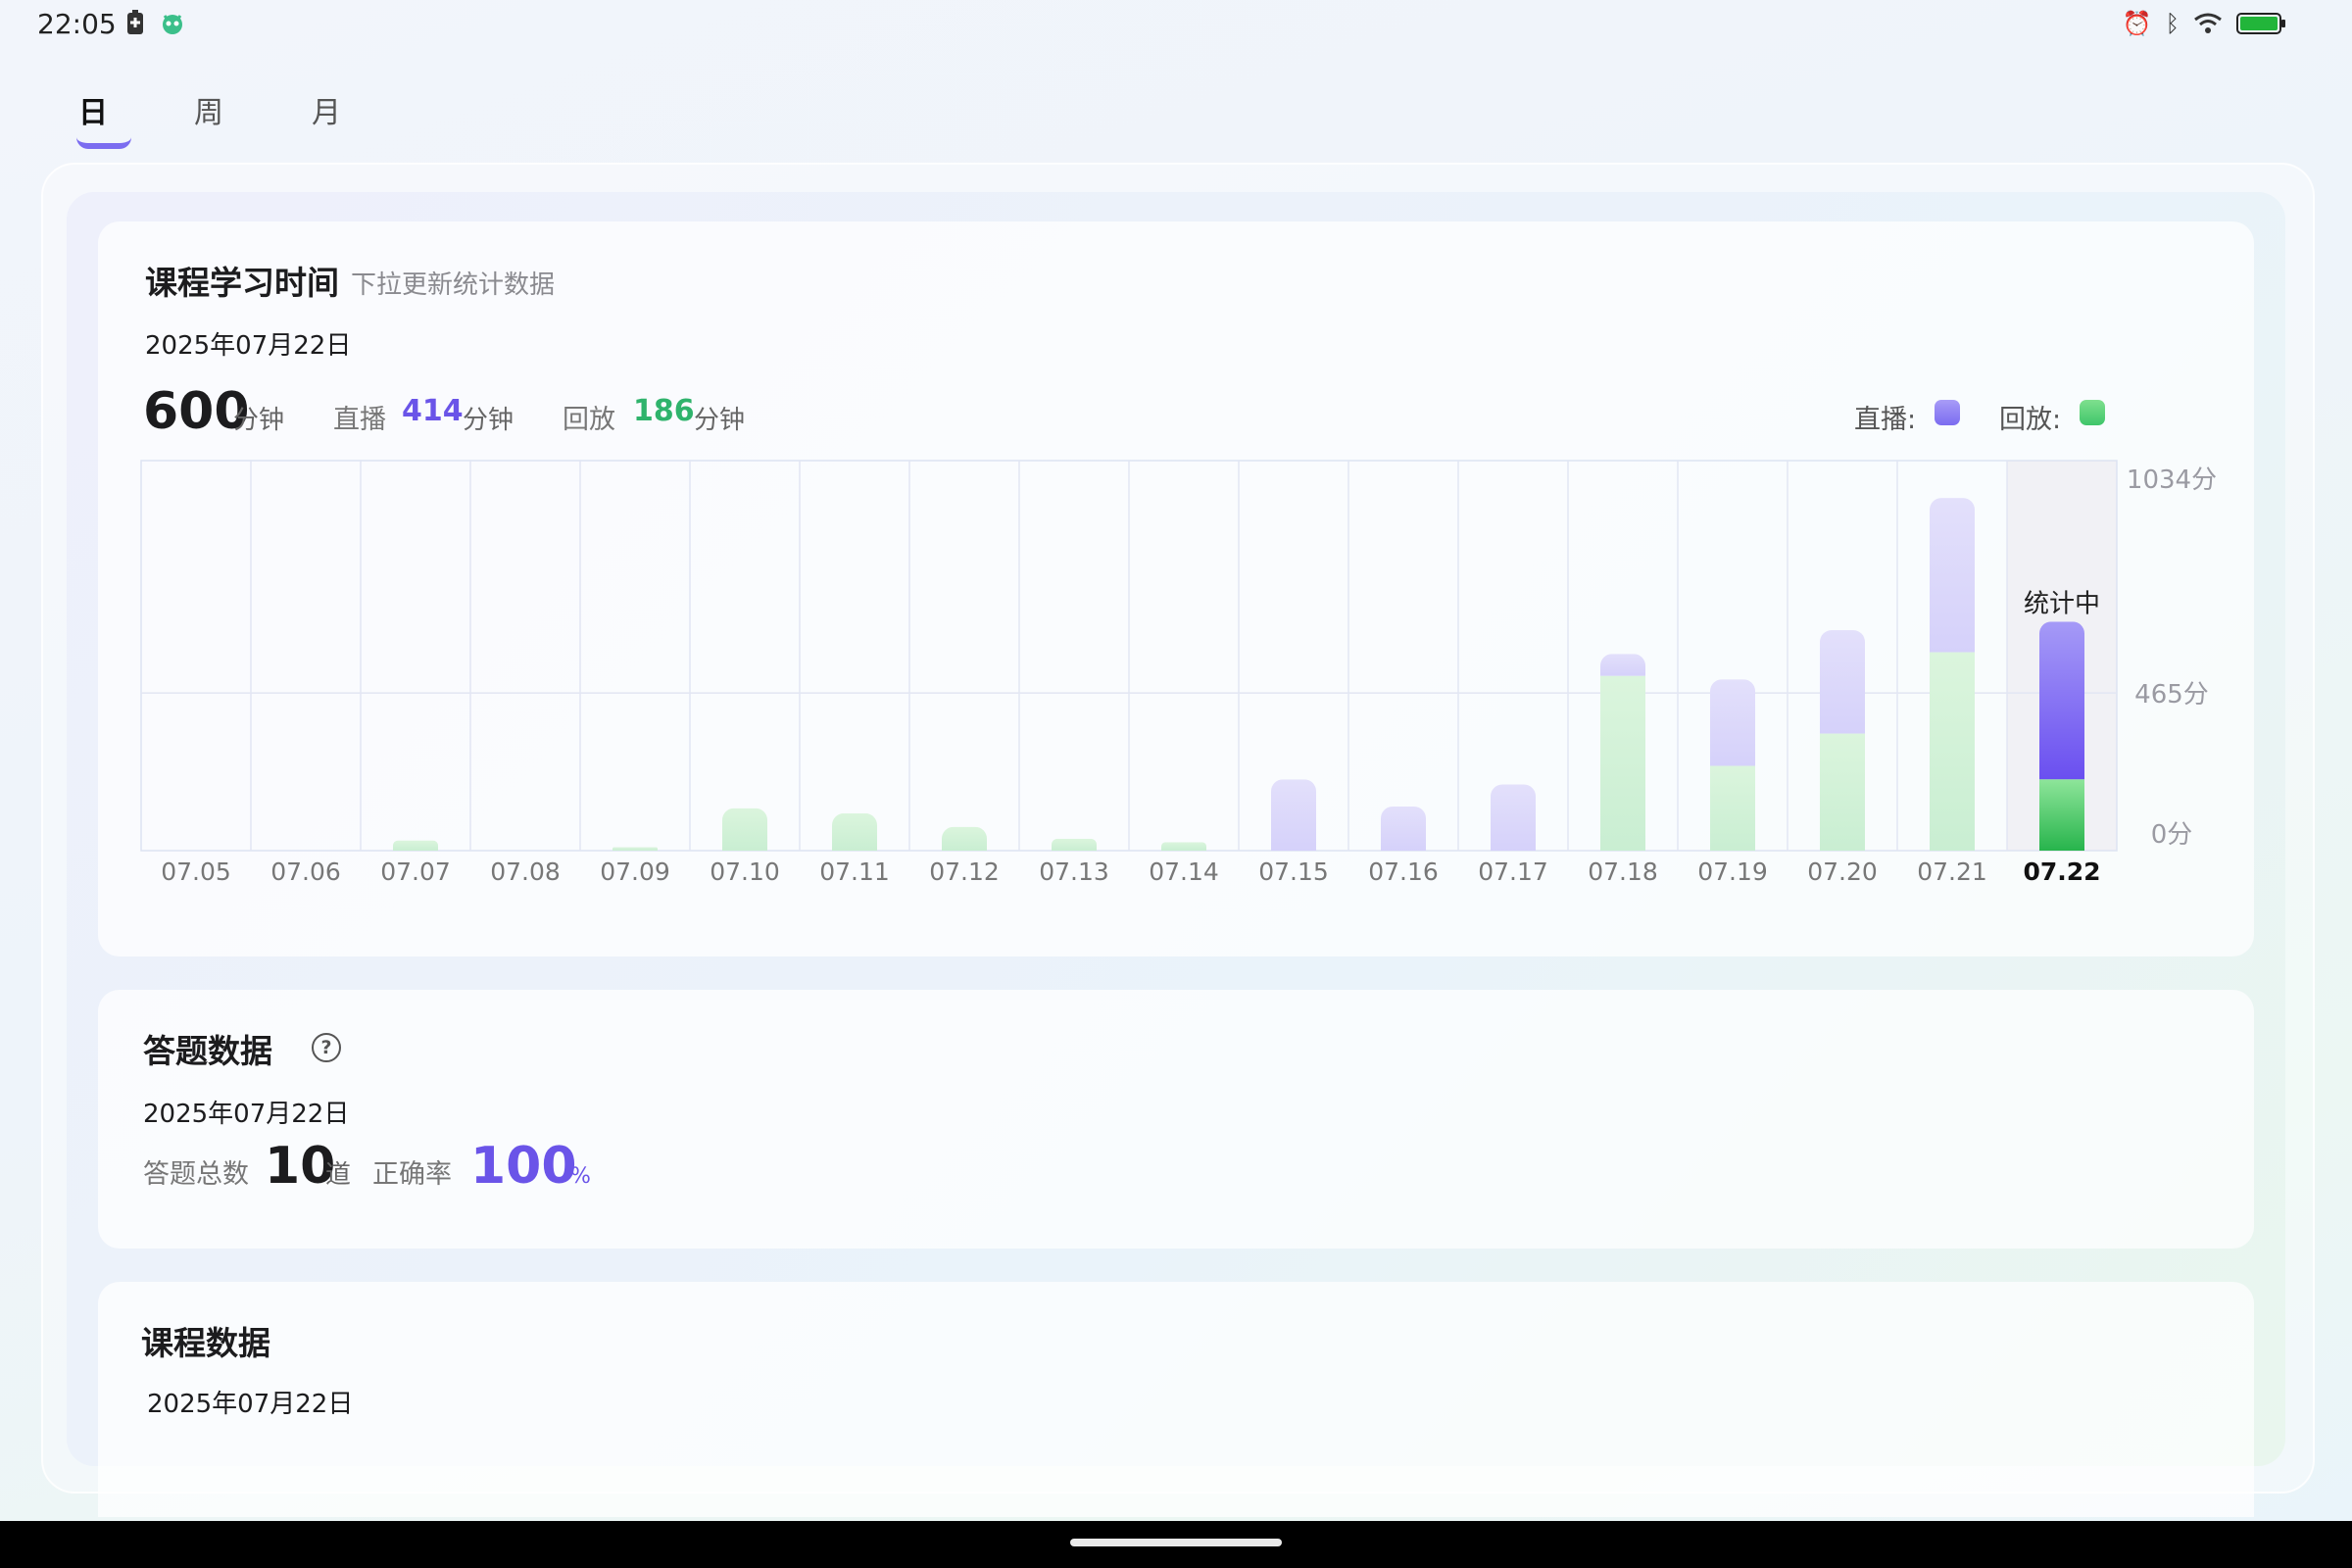 The width and height of the screenshot is (2352, 1568). Describe the element at coordinates (2260, 23) in the screenshot. I see `battery-icon` at that location.